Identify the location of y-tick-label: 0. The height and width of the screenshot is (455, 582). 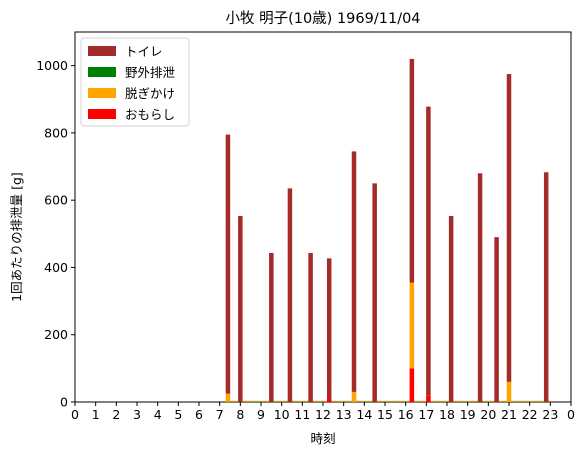
(64, 402).